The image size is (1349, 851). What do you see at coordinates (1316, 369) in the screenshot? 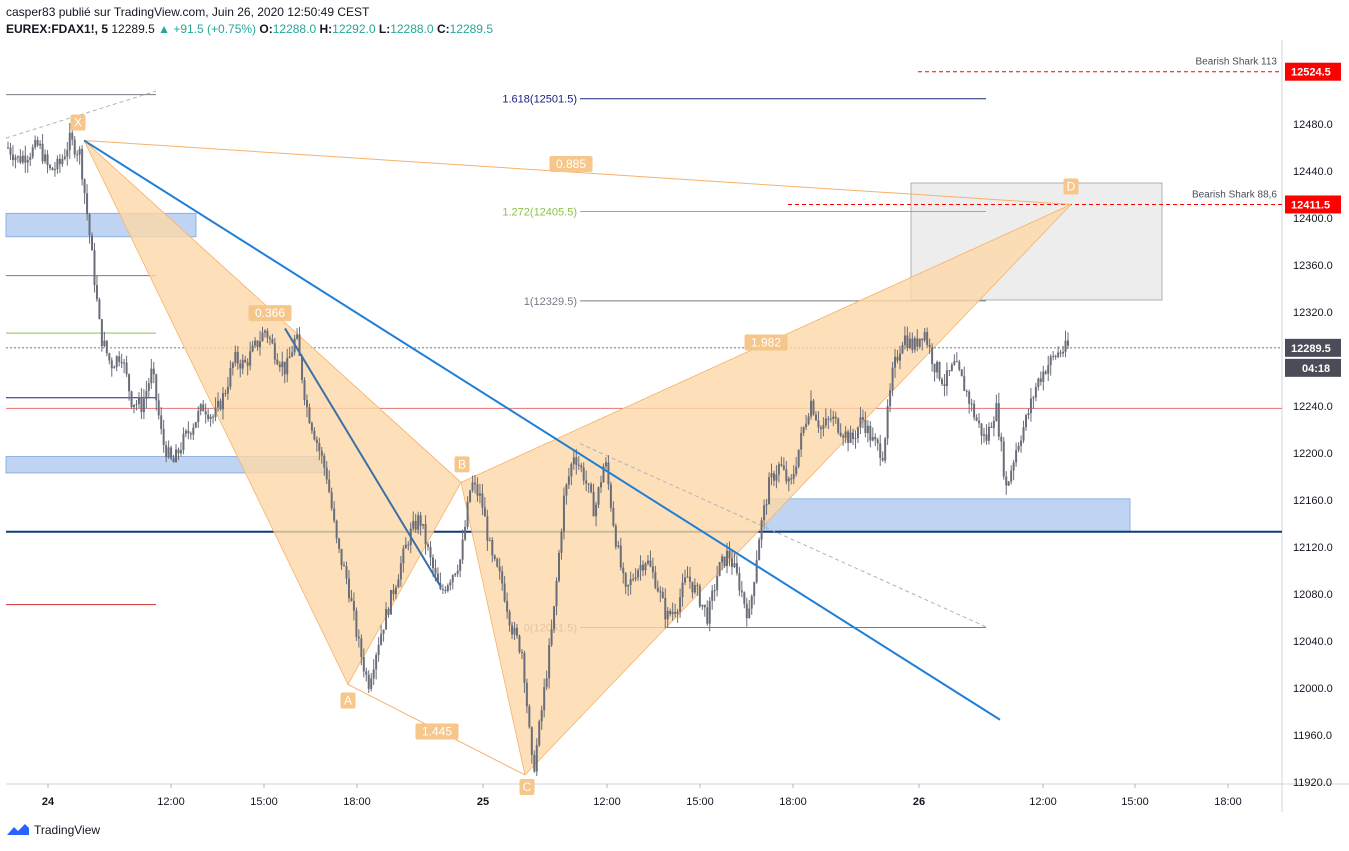
I see `price-tag-4: 04:18` at bounding box center [1316, 369].